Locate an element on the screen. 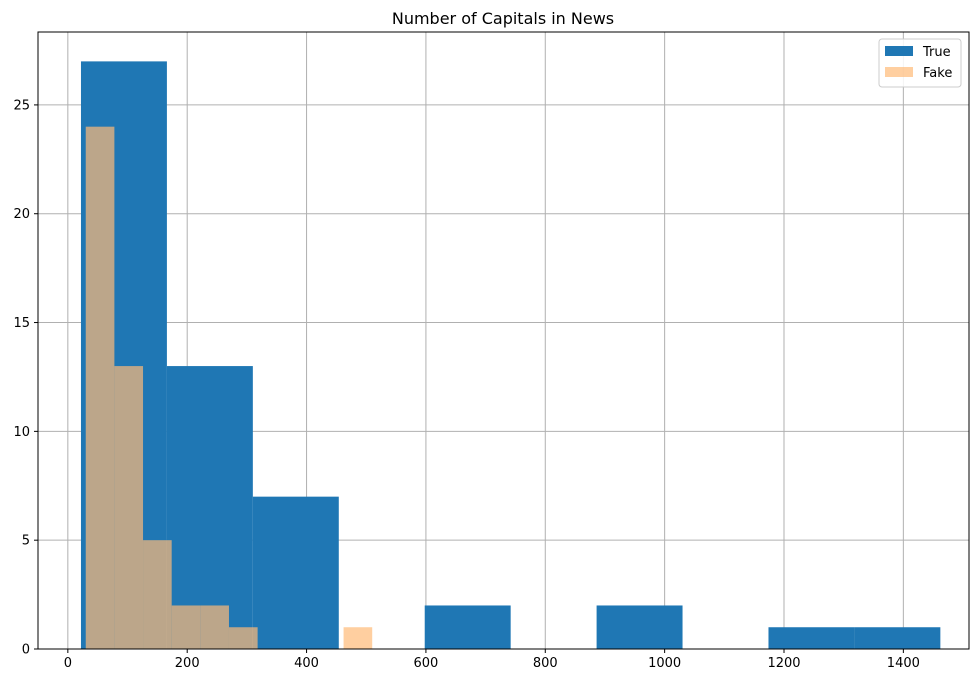 The width and height of the screenshot is (977, 682). x-tick-label: 400 is located at coordinates (306, 663).